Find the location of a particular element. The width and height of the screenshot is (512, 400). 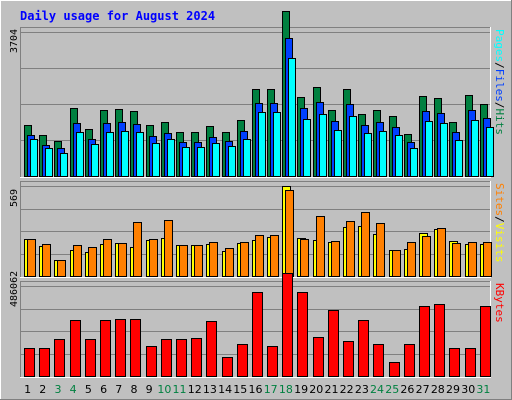

day-label-7: 7 is located at coordinates (118, 389).